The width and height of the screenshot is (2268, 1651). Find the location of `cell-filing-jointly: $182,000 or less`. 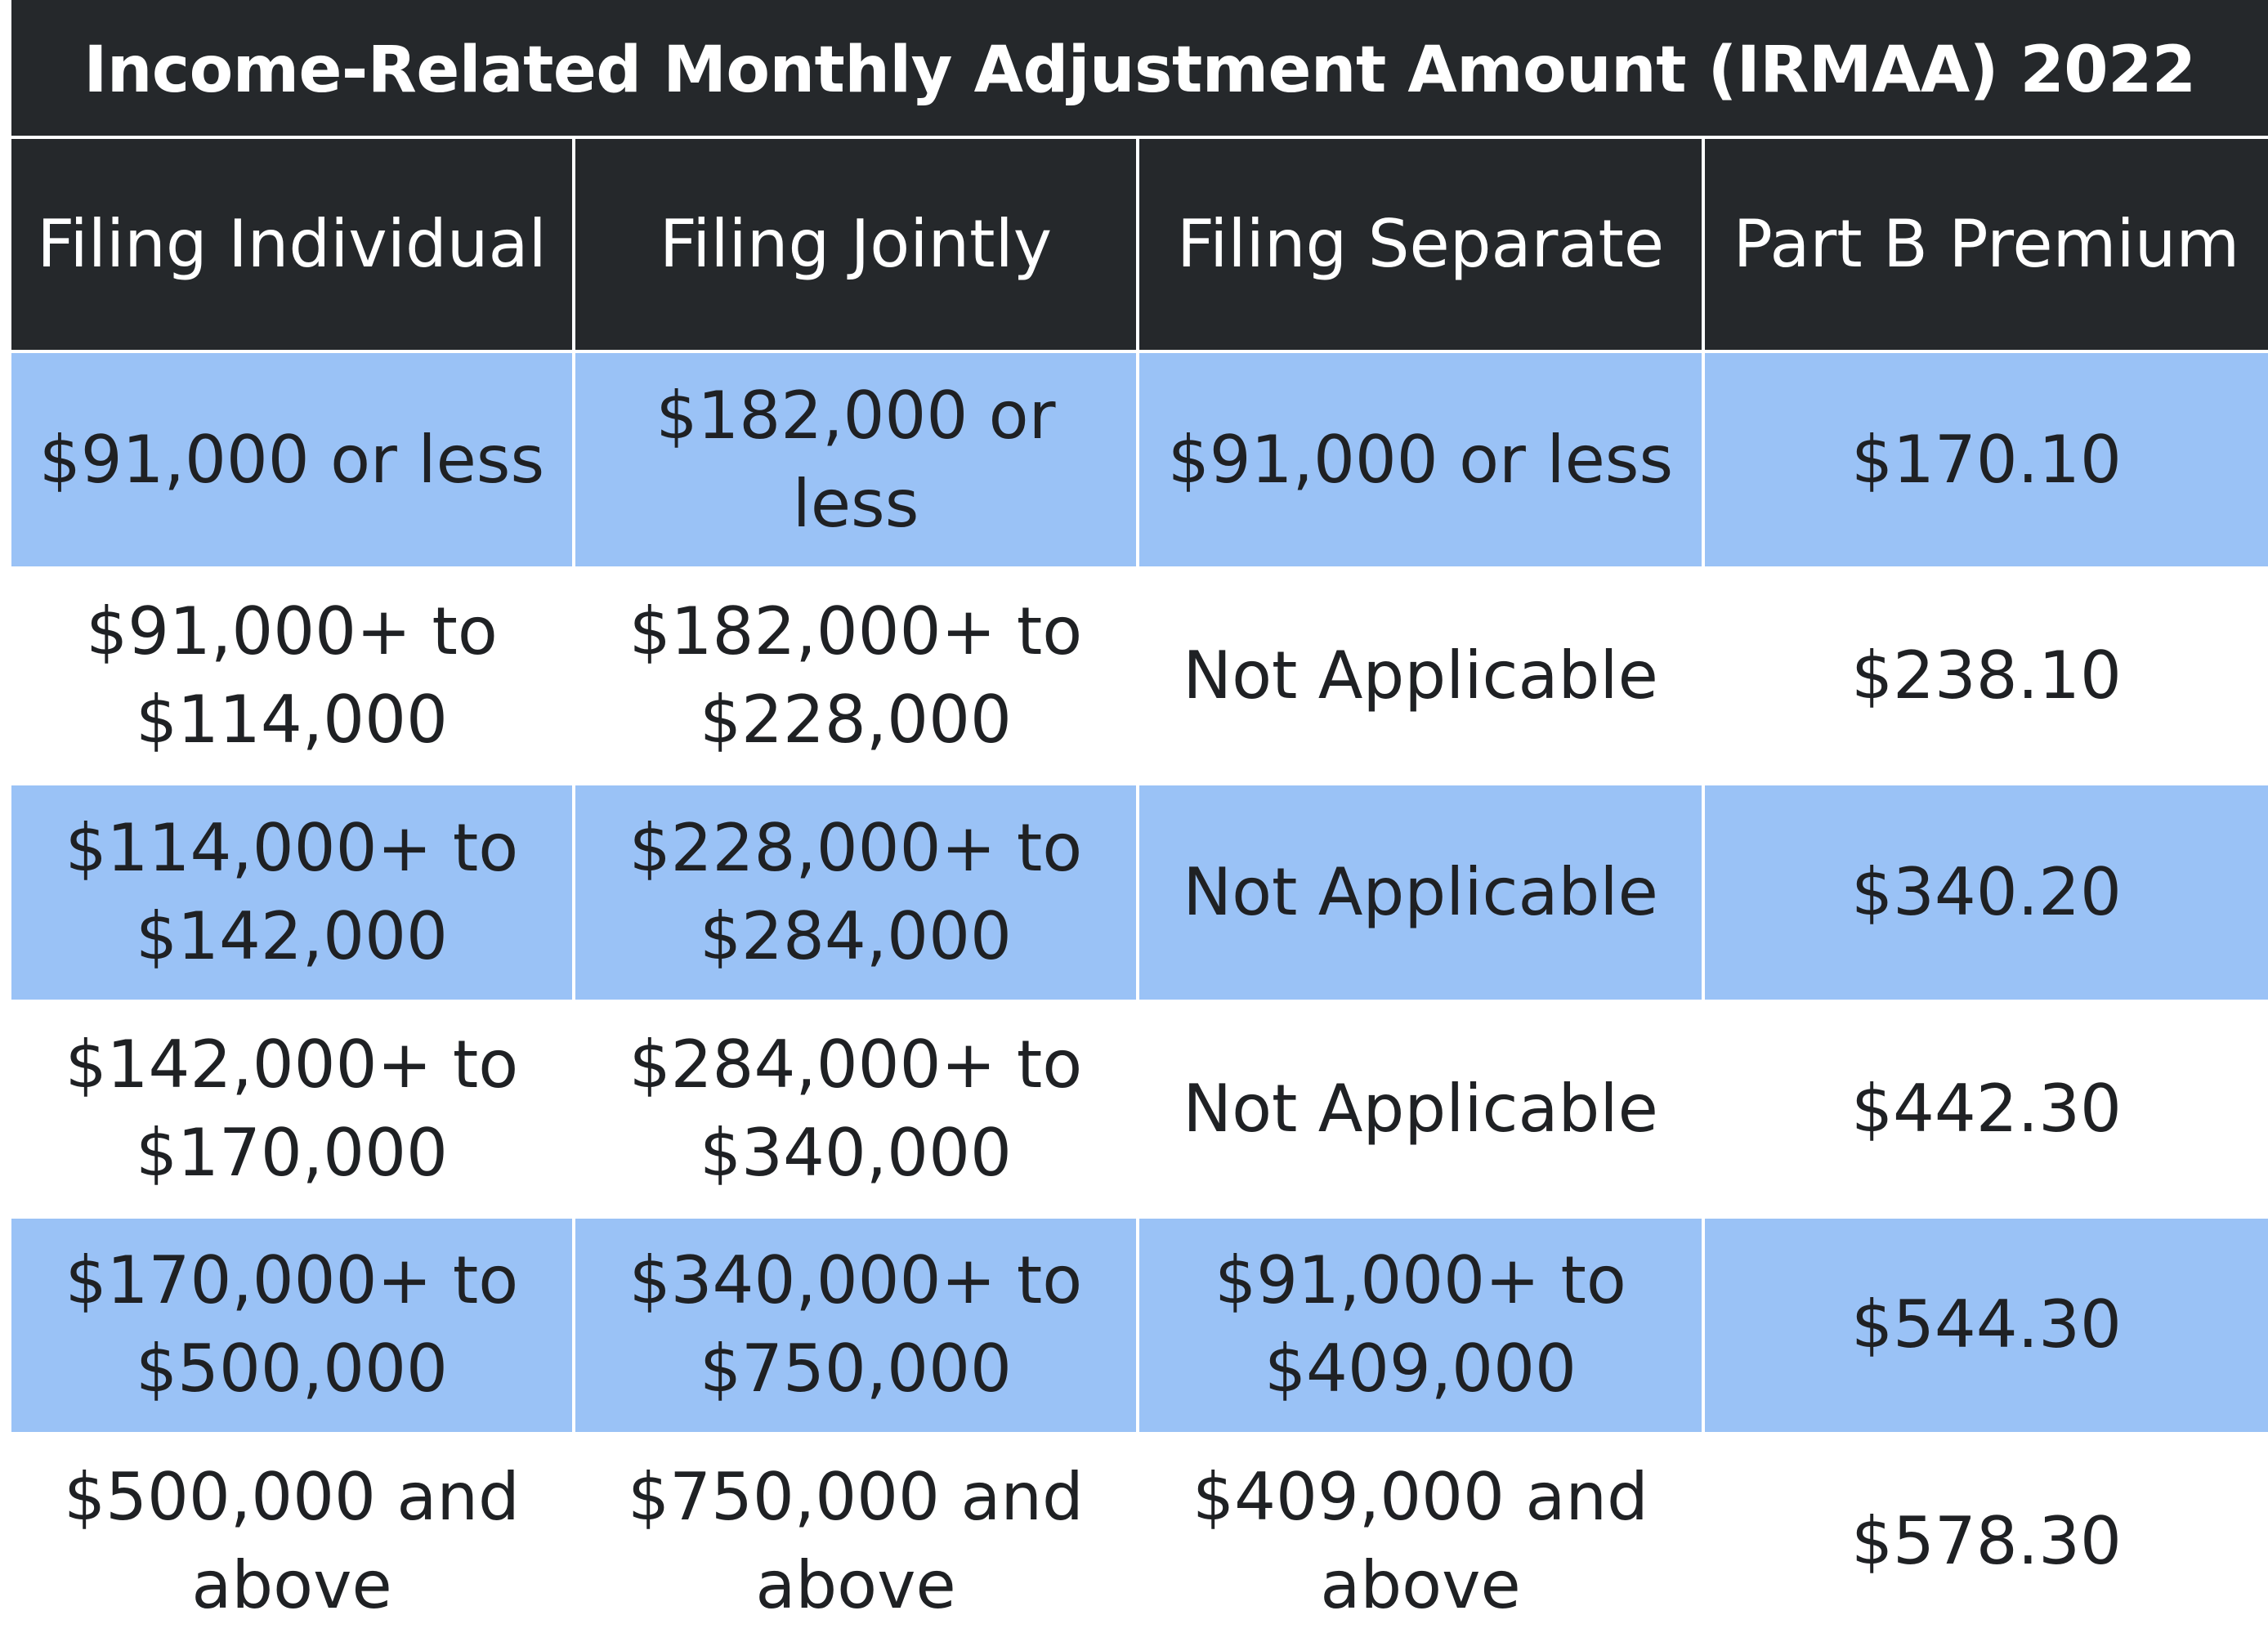

cell-filing-jointly: $182,000 or less is located at coordinates (855, 460).